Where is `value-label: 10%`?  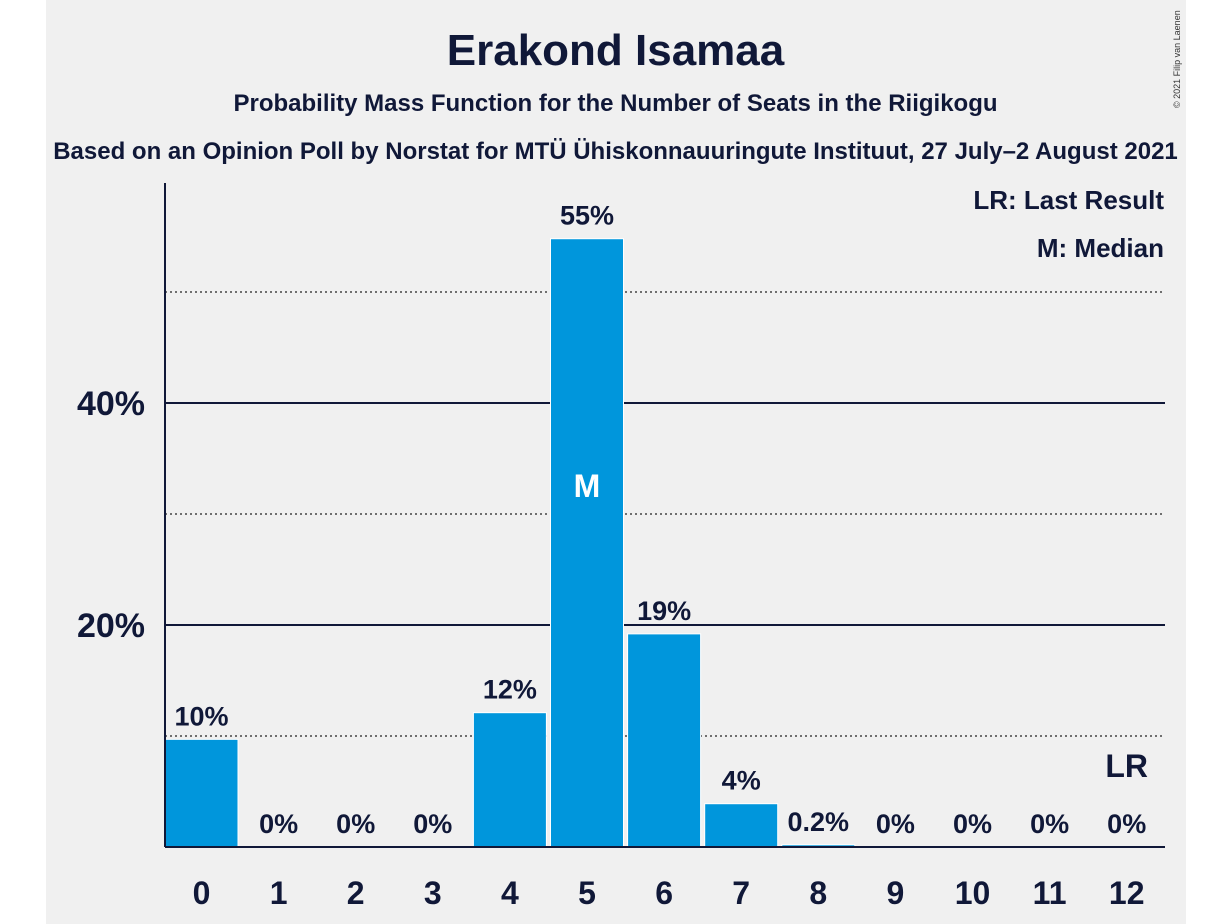
value-label: 10% is located at coordinates (201, 716).